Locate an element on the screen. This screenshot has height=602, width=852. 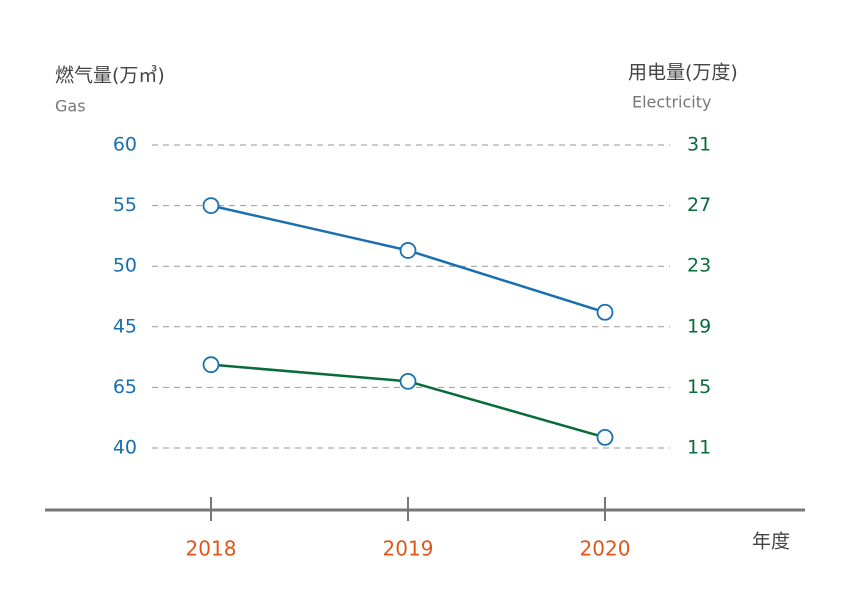
y2-subtitle: Electricity is located at coordinates (671, 102).